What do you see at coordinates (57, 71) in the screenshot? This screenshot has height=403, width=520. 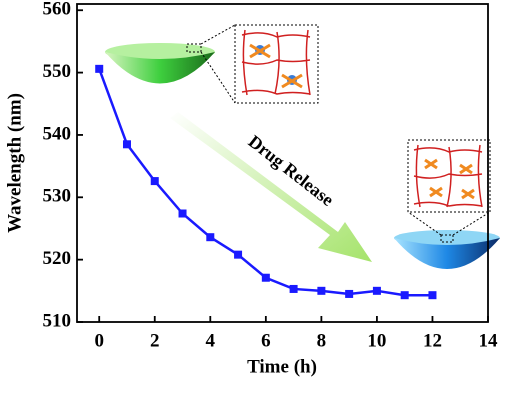 I see `y-tick-label: 550` at bounding box center [57, 71].